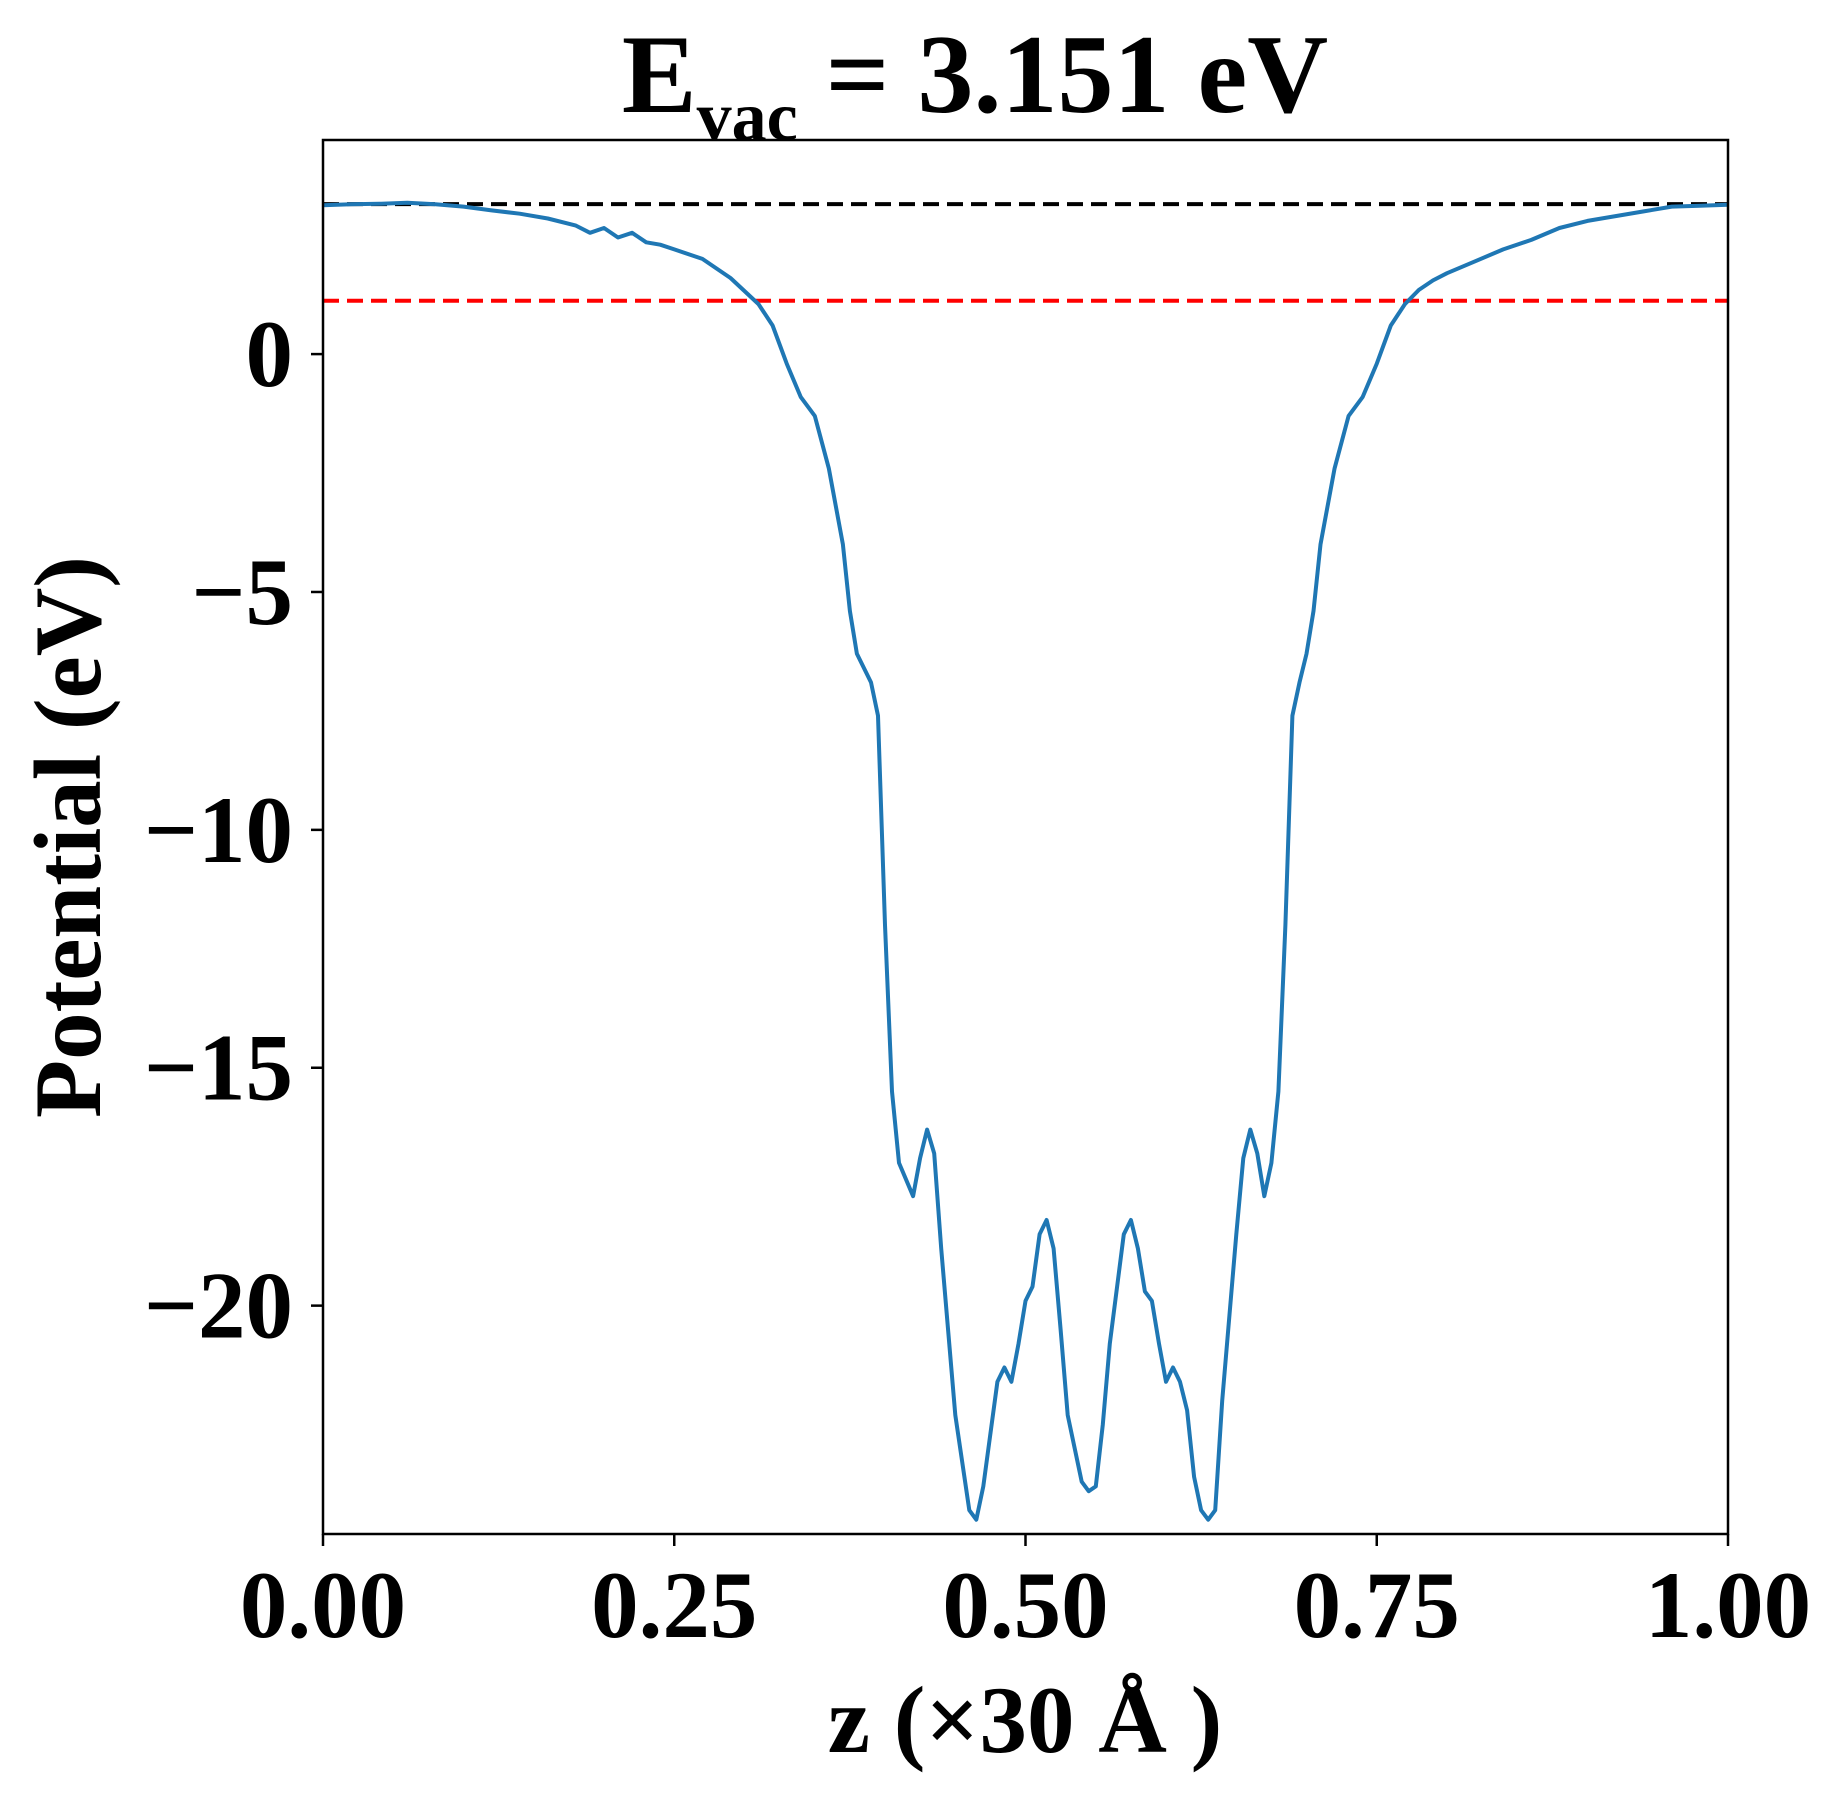 The width and height of the screenshot is (1833, 1794). What do you see at coordinates (270, 354) in the screenshot?
I see `y-tick-label: 0` at bounding box center [270, 354].